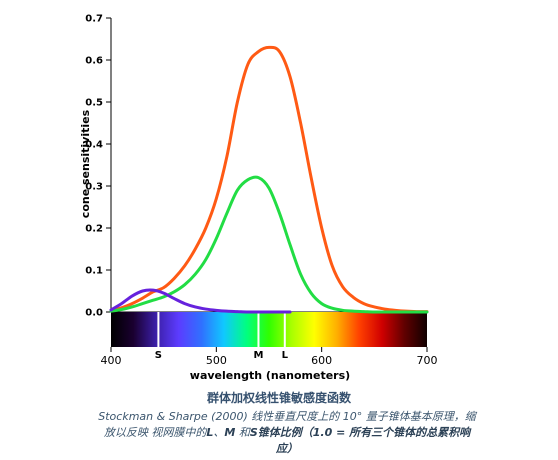  I want to click on y-tick-label: 0.6, so click(94, 61).